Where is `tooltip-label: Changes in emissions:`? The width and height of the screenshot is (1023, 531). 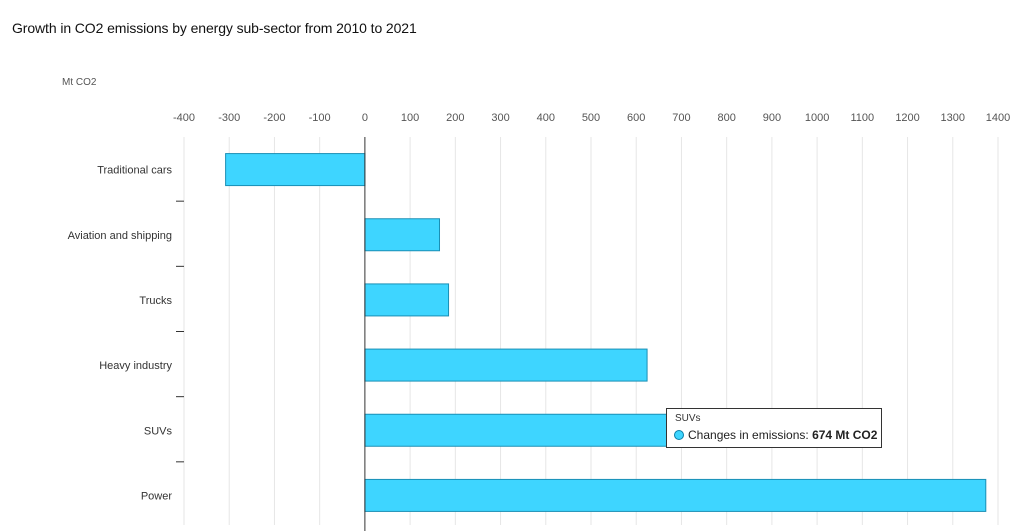
tooltip-label: Changes in emissions: is located at coordinates (748, 435).